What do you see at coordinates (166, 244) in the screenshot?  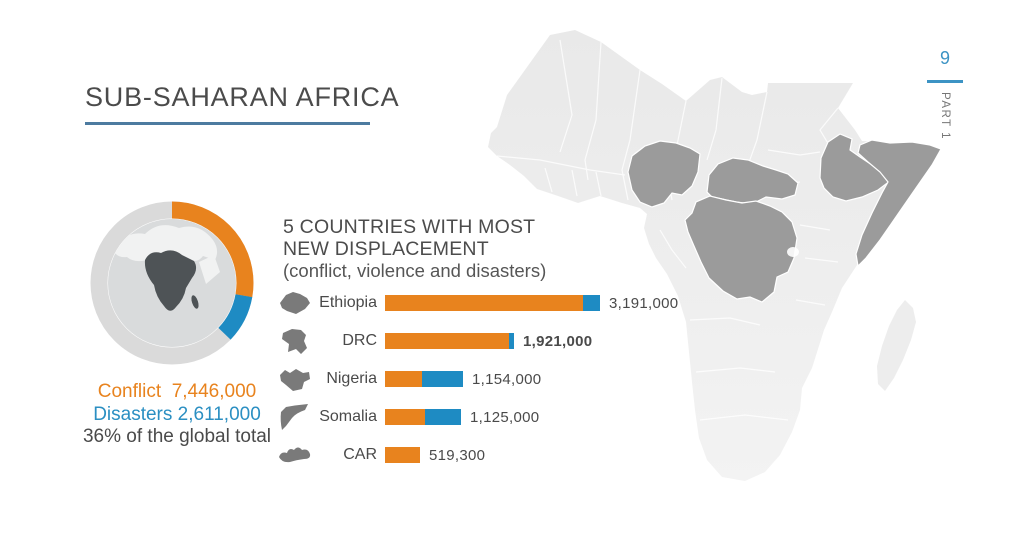 I see `globe-eurasia-landmass` at bounding box center [166, 244].